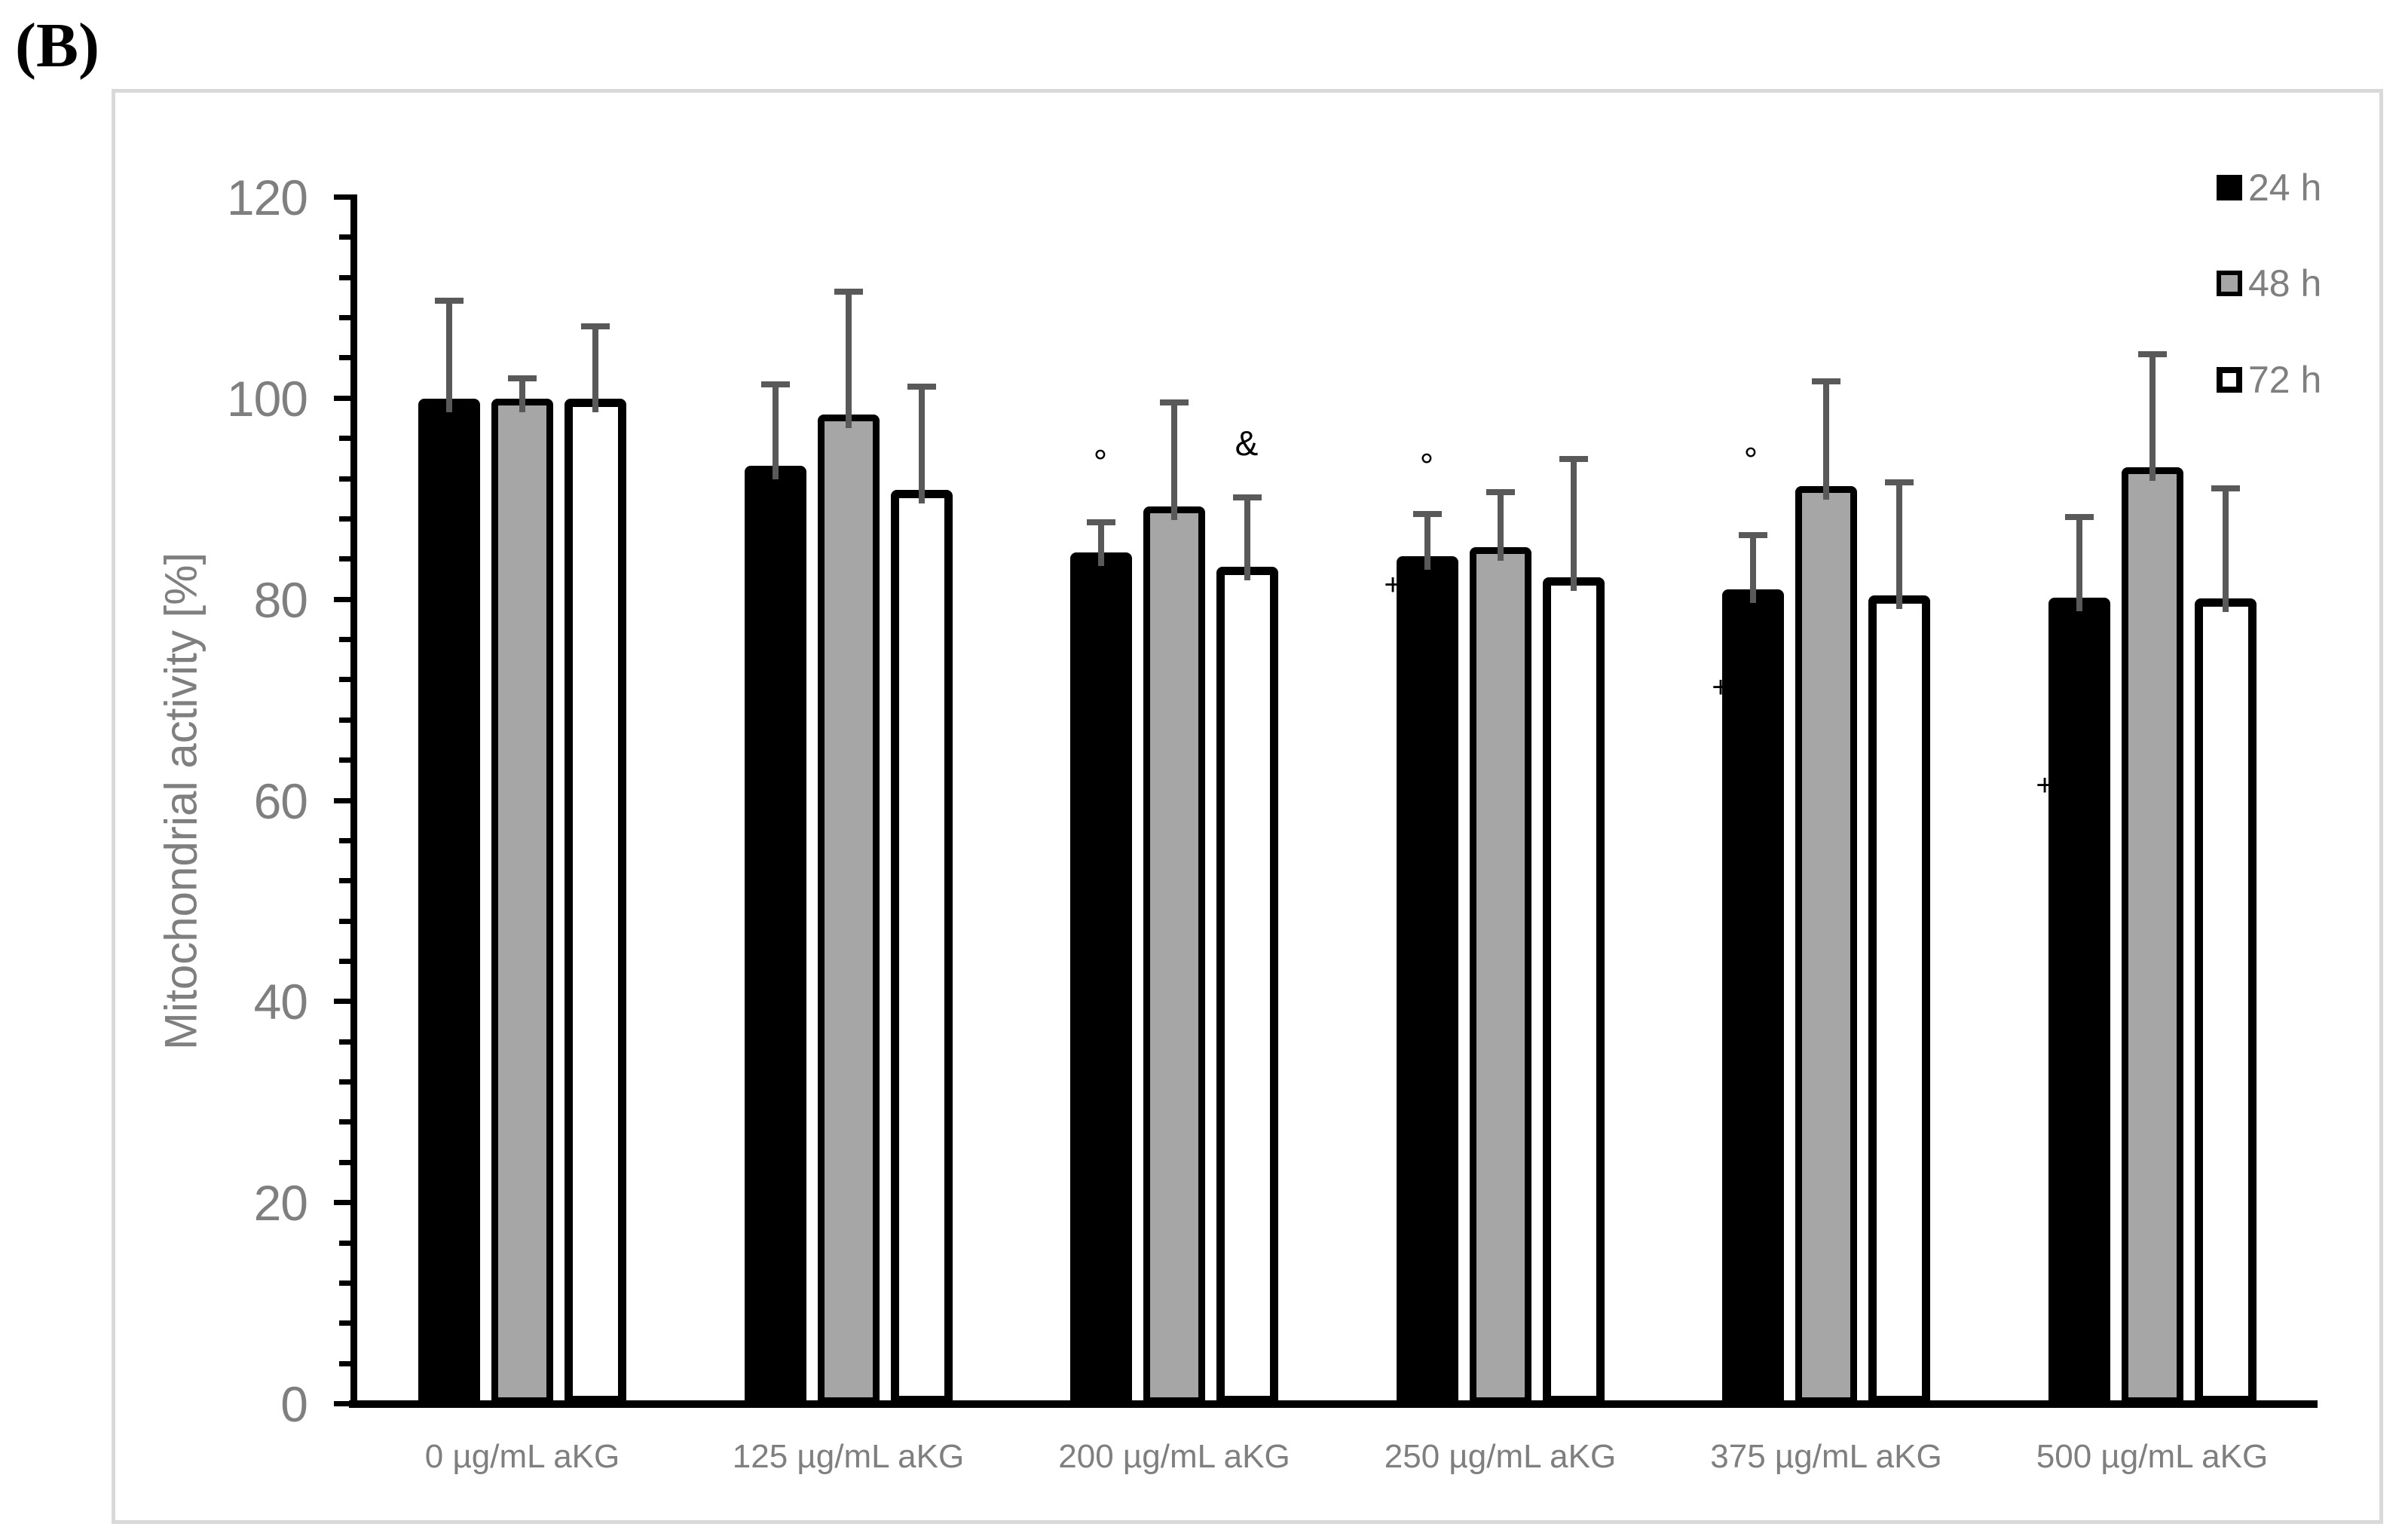 The width and height of the screenshot is (2408, 1536). Describe the element at coordinates (2285, 380) in the screenshot. I see `legend-label-72h: 72 h` at that location.